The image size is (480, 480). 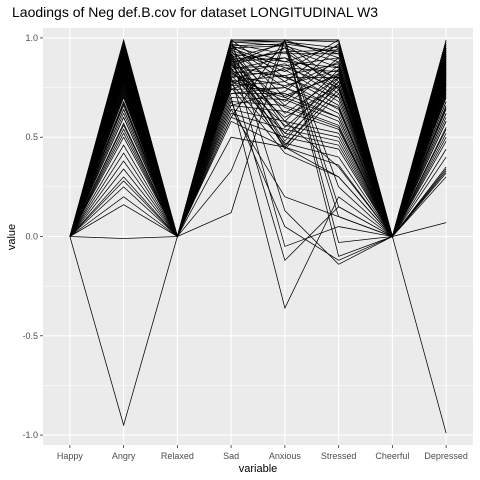 What do you see at coordinates (31, 38) in the screenshot?
I see `y-tick-label: 1.0` at bounding box center [31, 38].